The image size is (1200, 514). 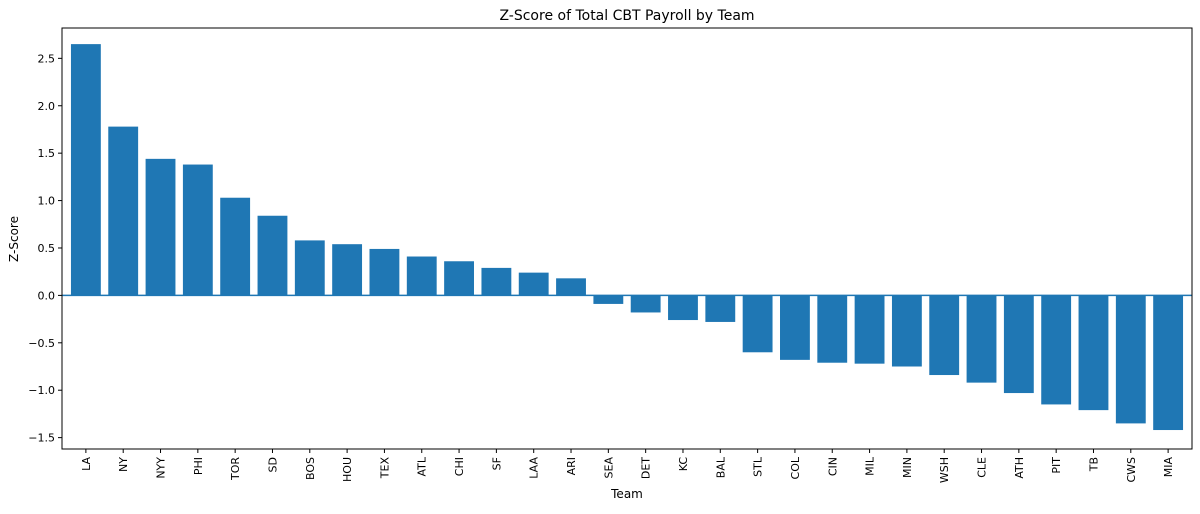 I want to click on x-tick-label: MIN, so click(x=907, y=467).